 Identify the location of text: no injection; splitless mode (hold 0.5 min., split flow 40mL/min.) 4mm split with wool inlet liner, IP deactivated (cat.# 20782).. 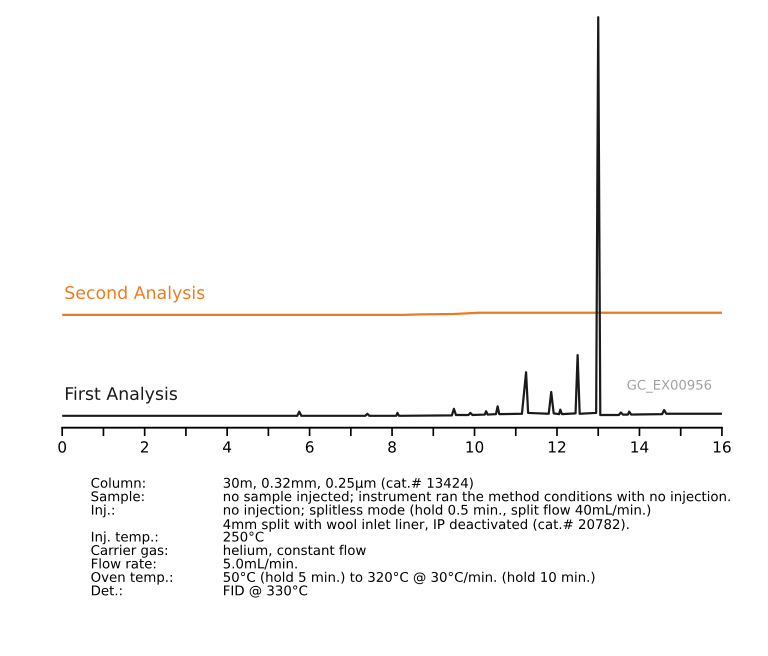
(436, 518).